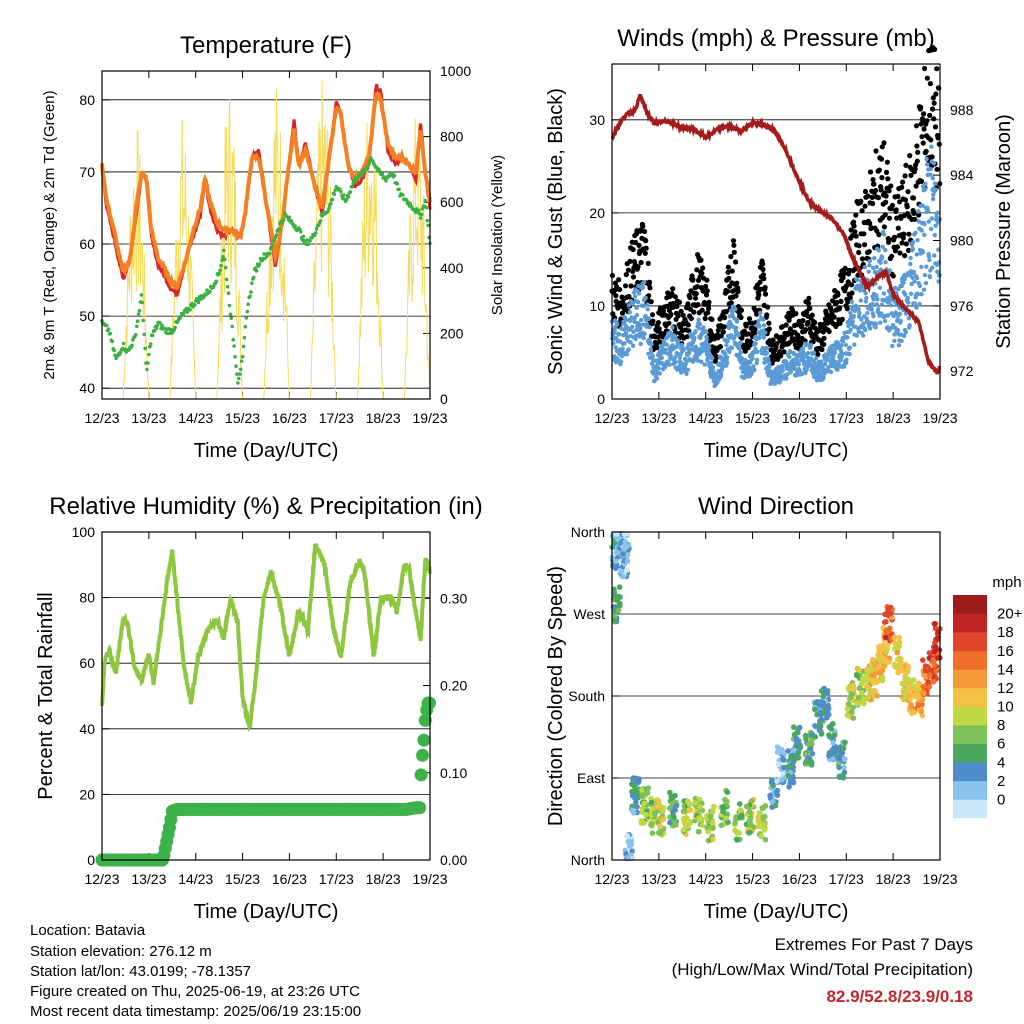 This screenshot has width=1024, height=1024. What do you see at coordinates (148, 879) in the screenshot?
I see `humidity-xtick-label: 13/23` at bounding box center [148, 879].